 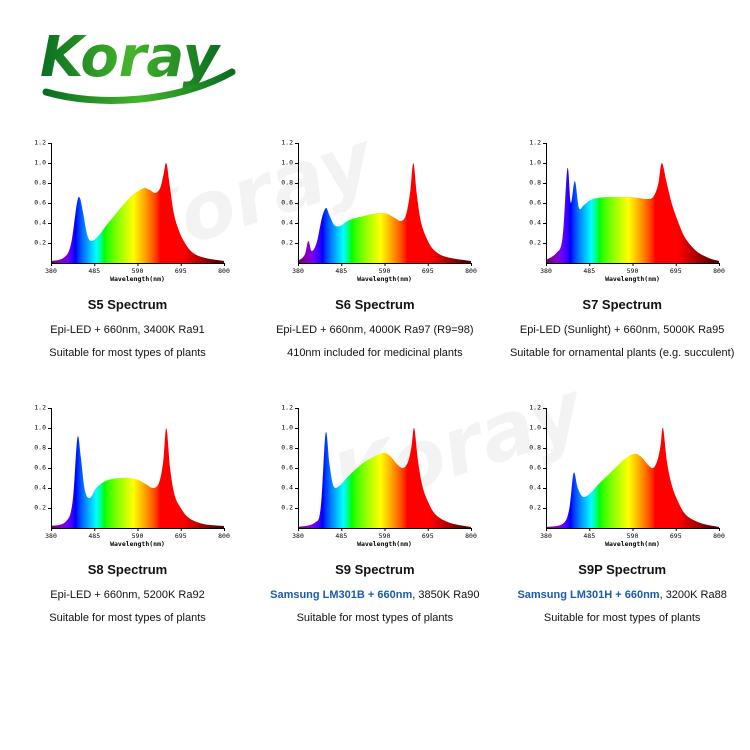 I want to click on chart-desc-1: Epi-LED (Sunlight) + 660nm, 5000K Ra95, so click(x=622, y=330).